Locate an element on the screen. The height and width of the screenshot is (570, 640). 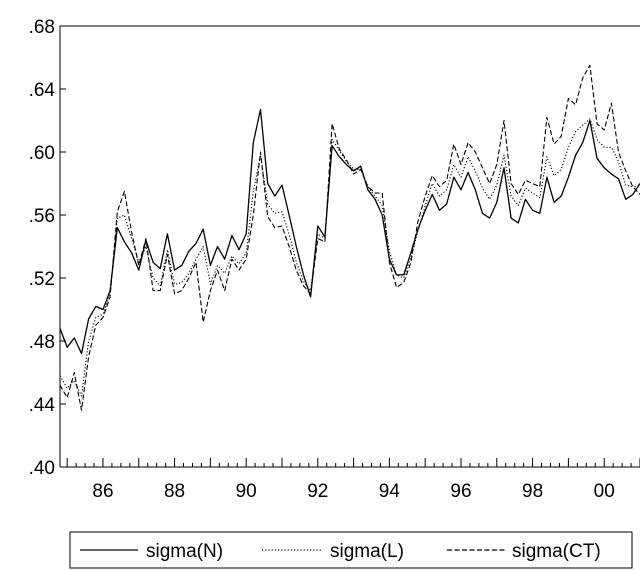
y-tick-label: .64 is located at coordinates (42, 90).